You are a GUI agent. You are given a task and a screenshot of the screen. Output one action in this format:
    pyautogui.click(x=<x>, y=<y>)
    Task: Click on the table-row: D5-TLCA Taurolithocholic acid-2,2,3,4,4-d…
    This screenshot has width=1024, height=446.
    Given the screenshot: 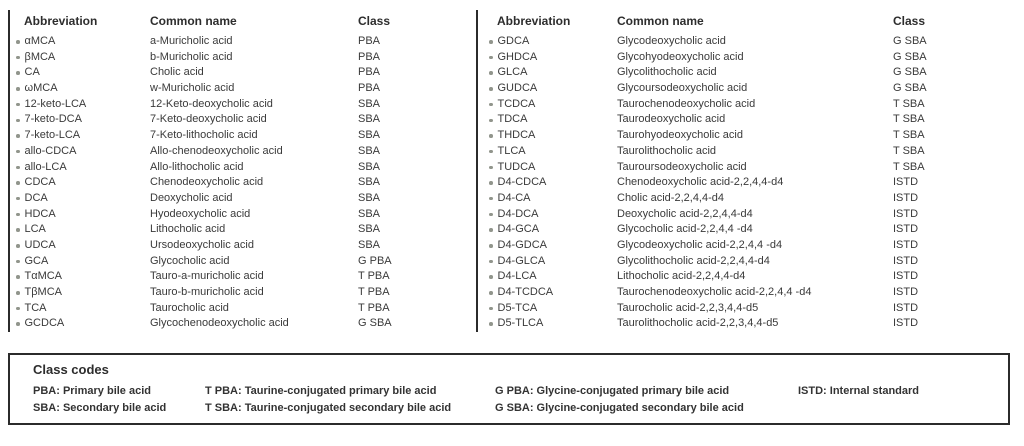 What is the action you would take?
    pyautogui.click(x=749, y=324)
    